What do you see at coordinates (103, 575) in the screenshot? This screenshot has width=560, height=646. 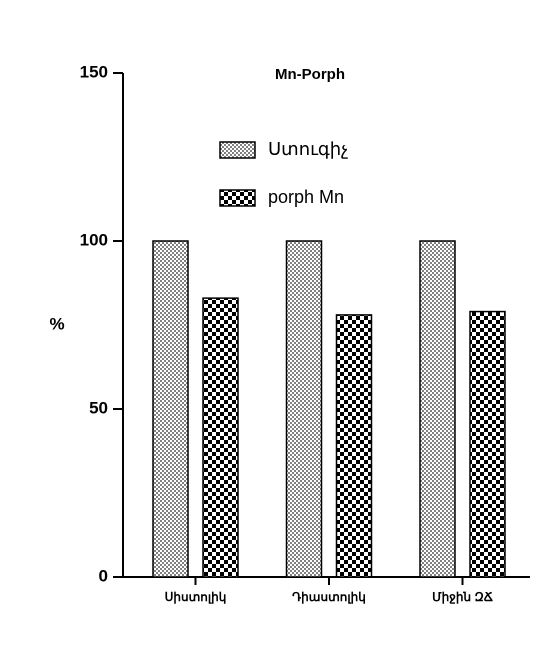 I see `y-tick-label: 0` at bounding box center [103, 575].